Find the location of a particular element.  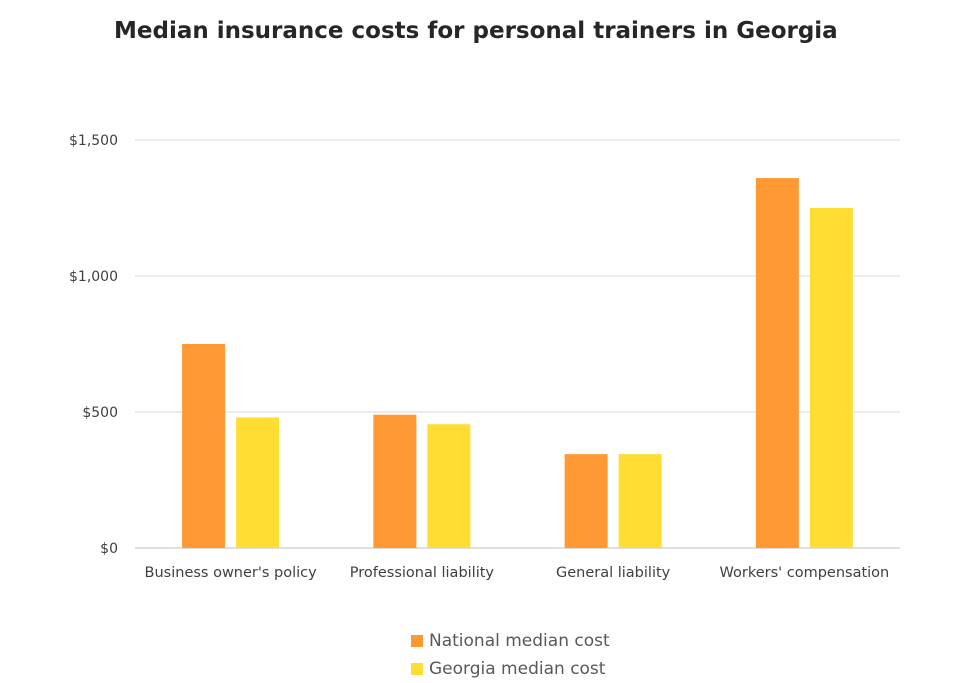

legend: National median cost Georgia median cost is located at coordinates (510, 655).